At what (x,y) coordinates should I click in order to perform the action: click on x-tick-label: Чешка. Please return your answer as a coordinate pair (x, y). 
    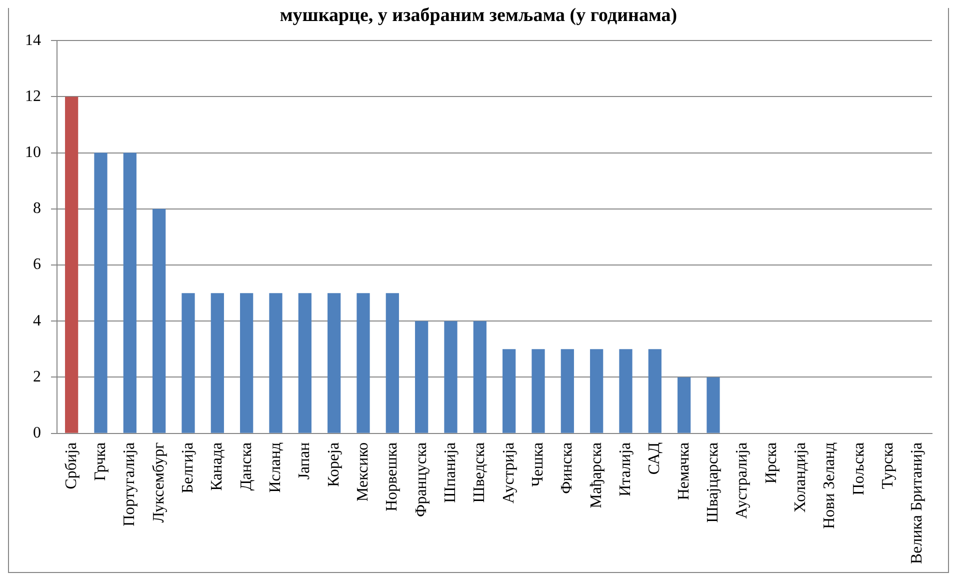
    Looking at the image, I should click on (537, 464).